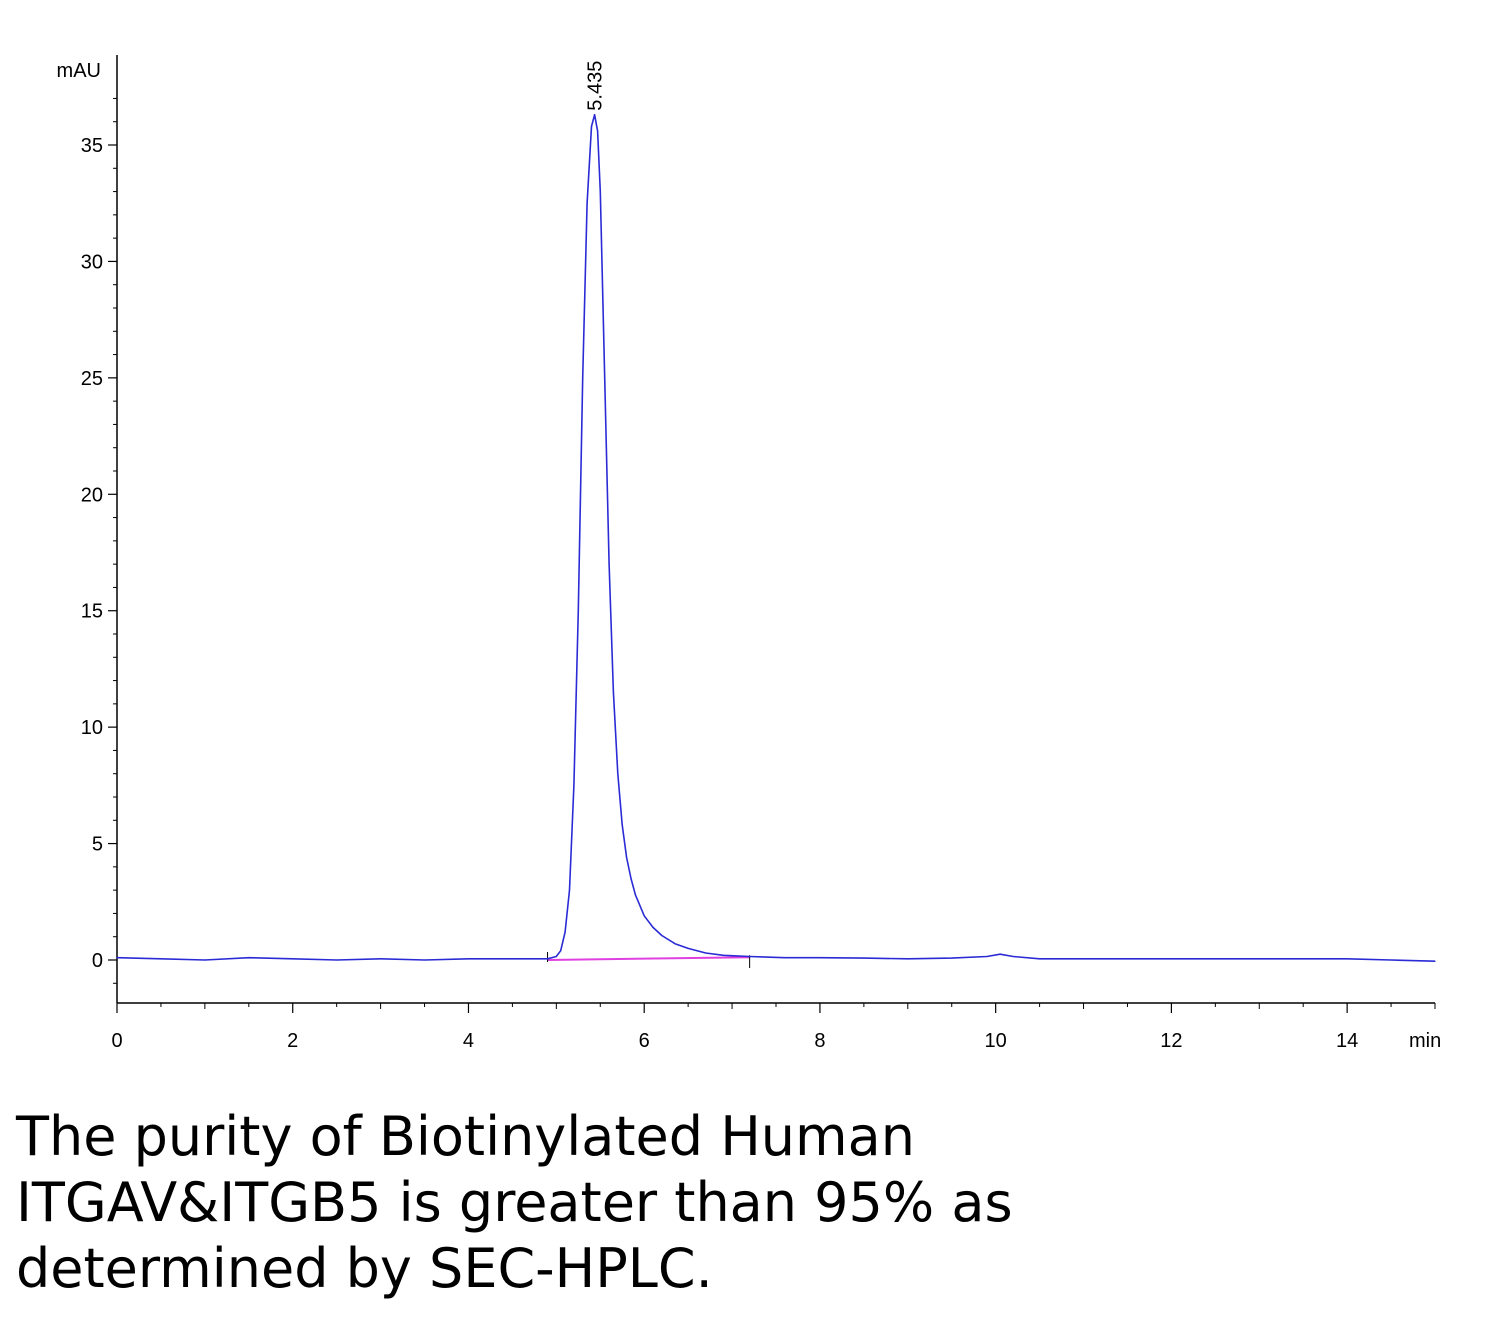 Image resolution: width=1500 pixels, height=1318 pixels. I want to click on caption-line-3: determined by SEC-HPLC., so click(364, 1268).